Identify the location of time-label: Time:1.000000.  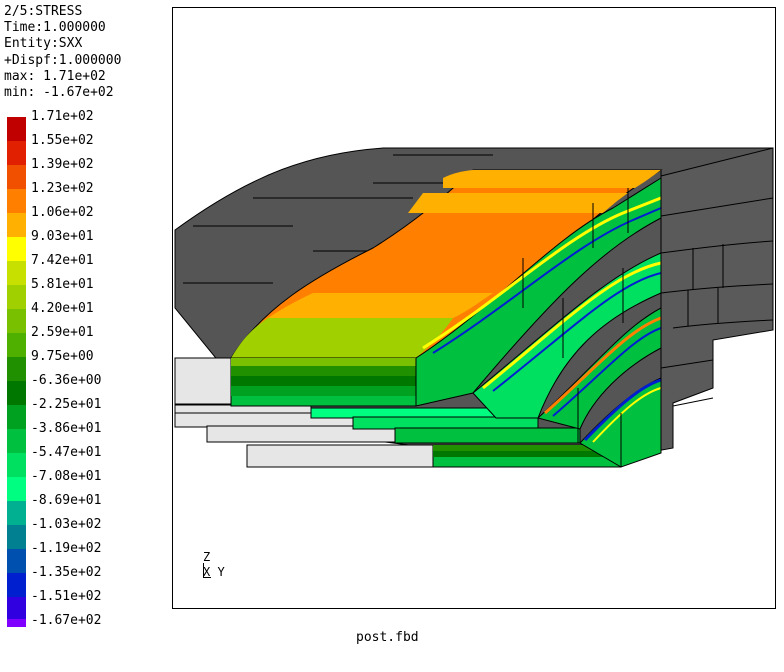
(55, 28).